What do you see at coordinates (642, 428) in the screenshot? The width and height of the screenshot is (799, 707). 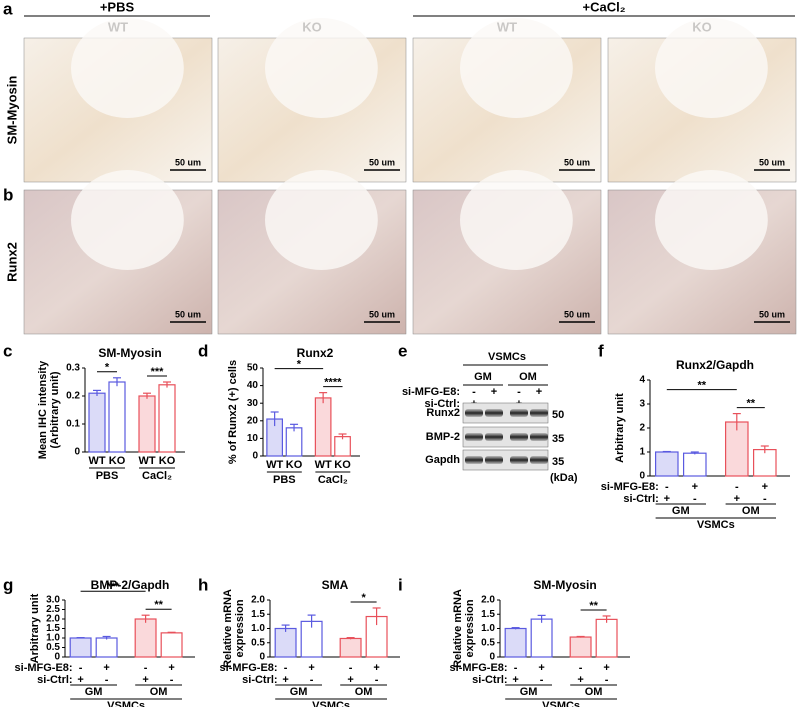 I see `y-tick-label: 2` at bounding box center [642, 428].